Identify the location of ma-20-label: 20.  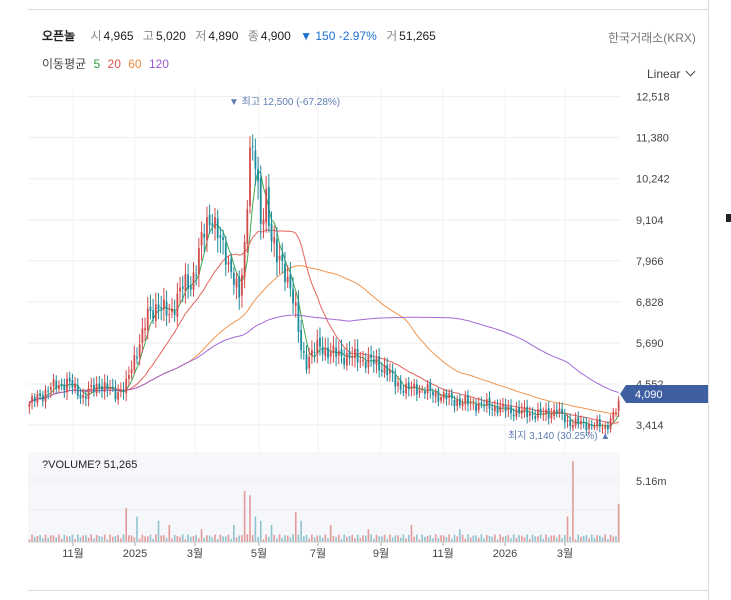
(114, 64).